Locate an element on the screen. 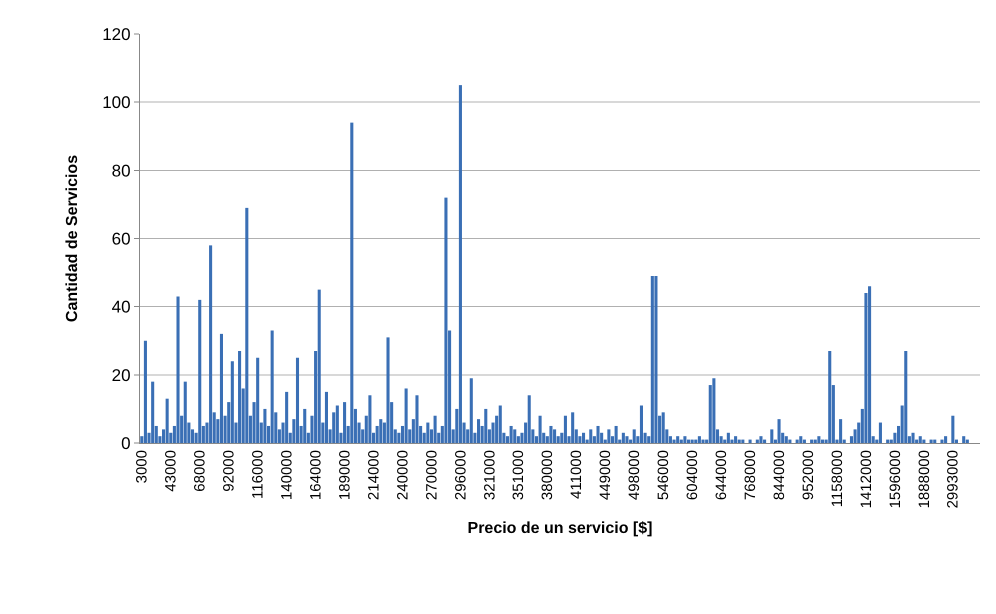  x-tick-label: 43000 is located at coordinates (171, 471).